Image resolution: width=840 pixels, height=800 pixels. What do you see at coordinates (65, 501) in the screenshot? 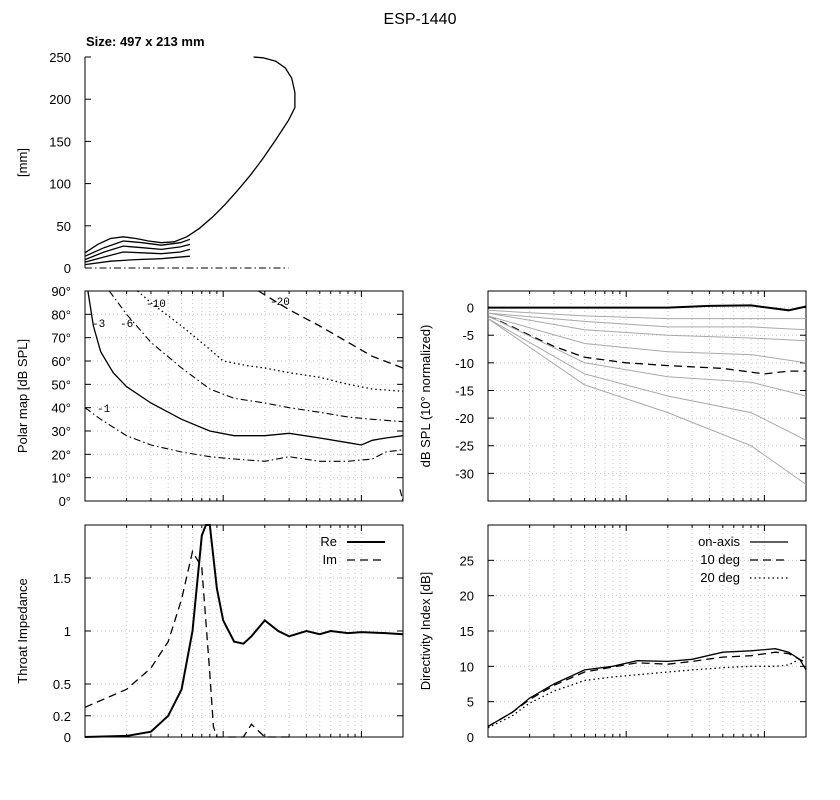
I see `y-tick-label: 0°` at bounding box center [65, 501].